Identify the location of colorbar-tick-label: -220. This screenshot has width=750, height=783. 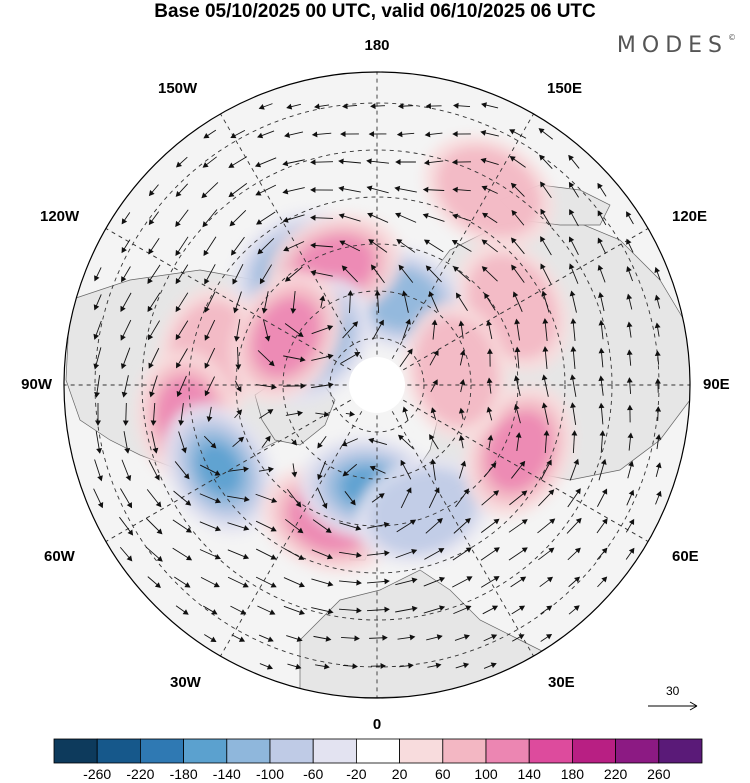
(140, 774).